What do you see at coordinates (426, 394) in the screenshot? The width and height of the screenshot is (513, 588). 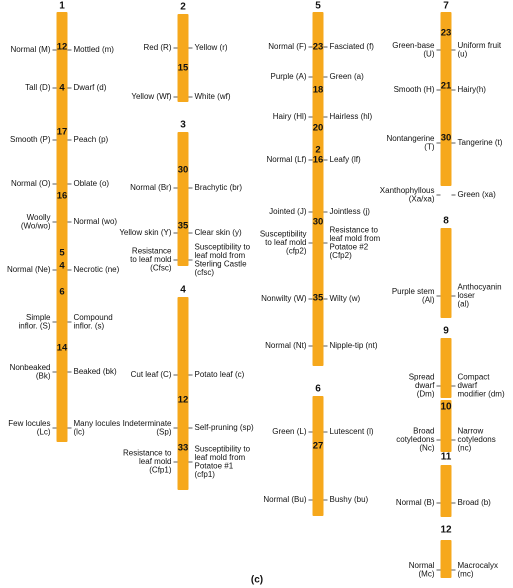 I see `dominant-trait: (Dm)` at bounding box center [426, 394].